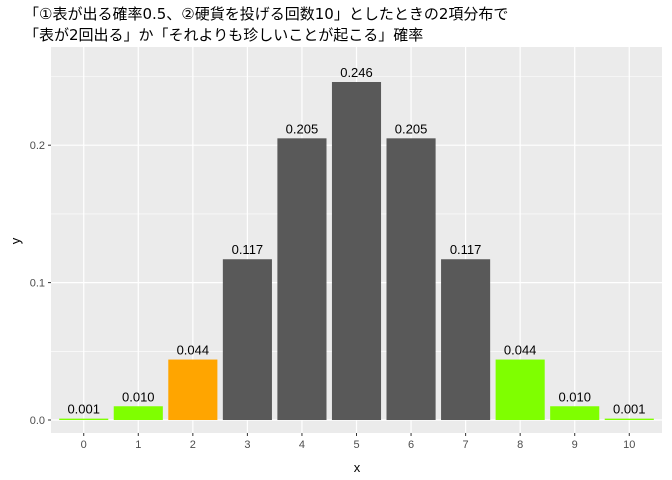 This screenshot has height=480, width=672. What do you see at coordinates (266, 14) in the screenshot?
I see `chart-title-line1: 「①表が出る確率0.5、②硬貨を投げる回数10」としたときの2項分布で` at bounding box center [266, 14].